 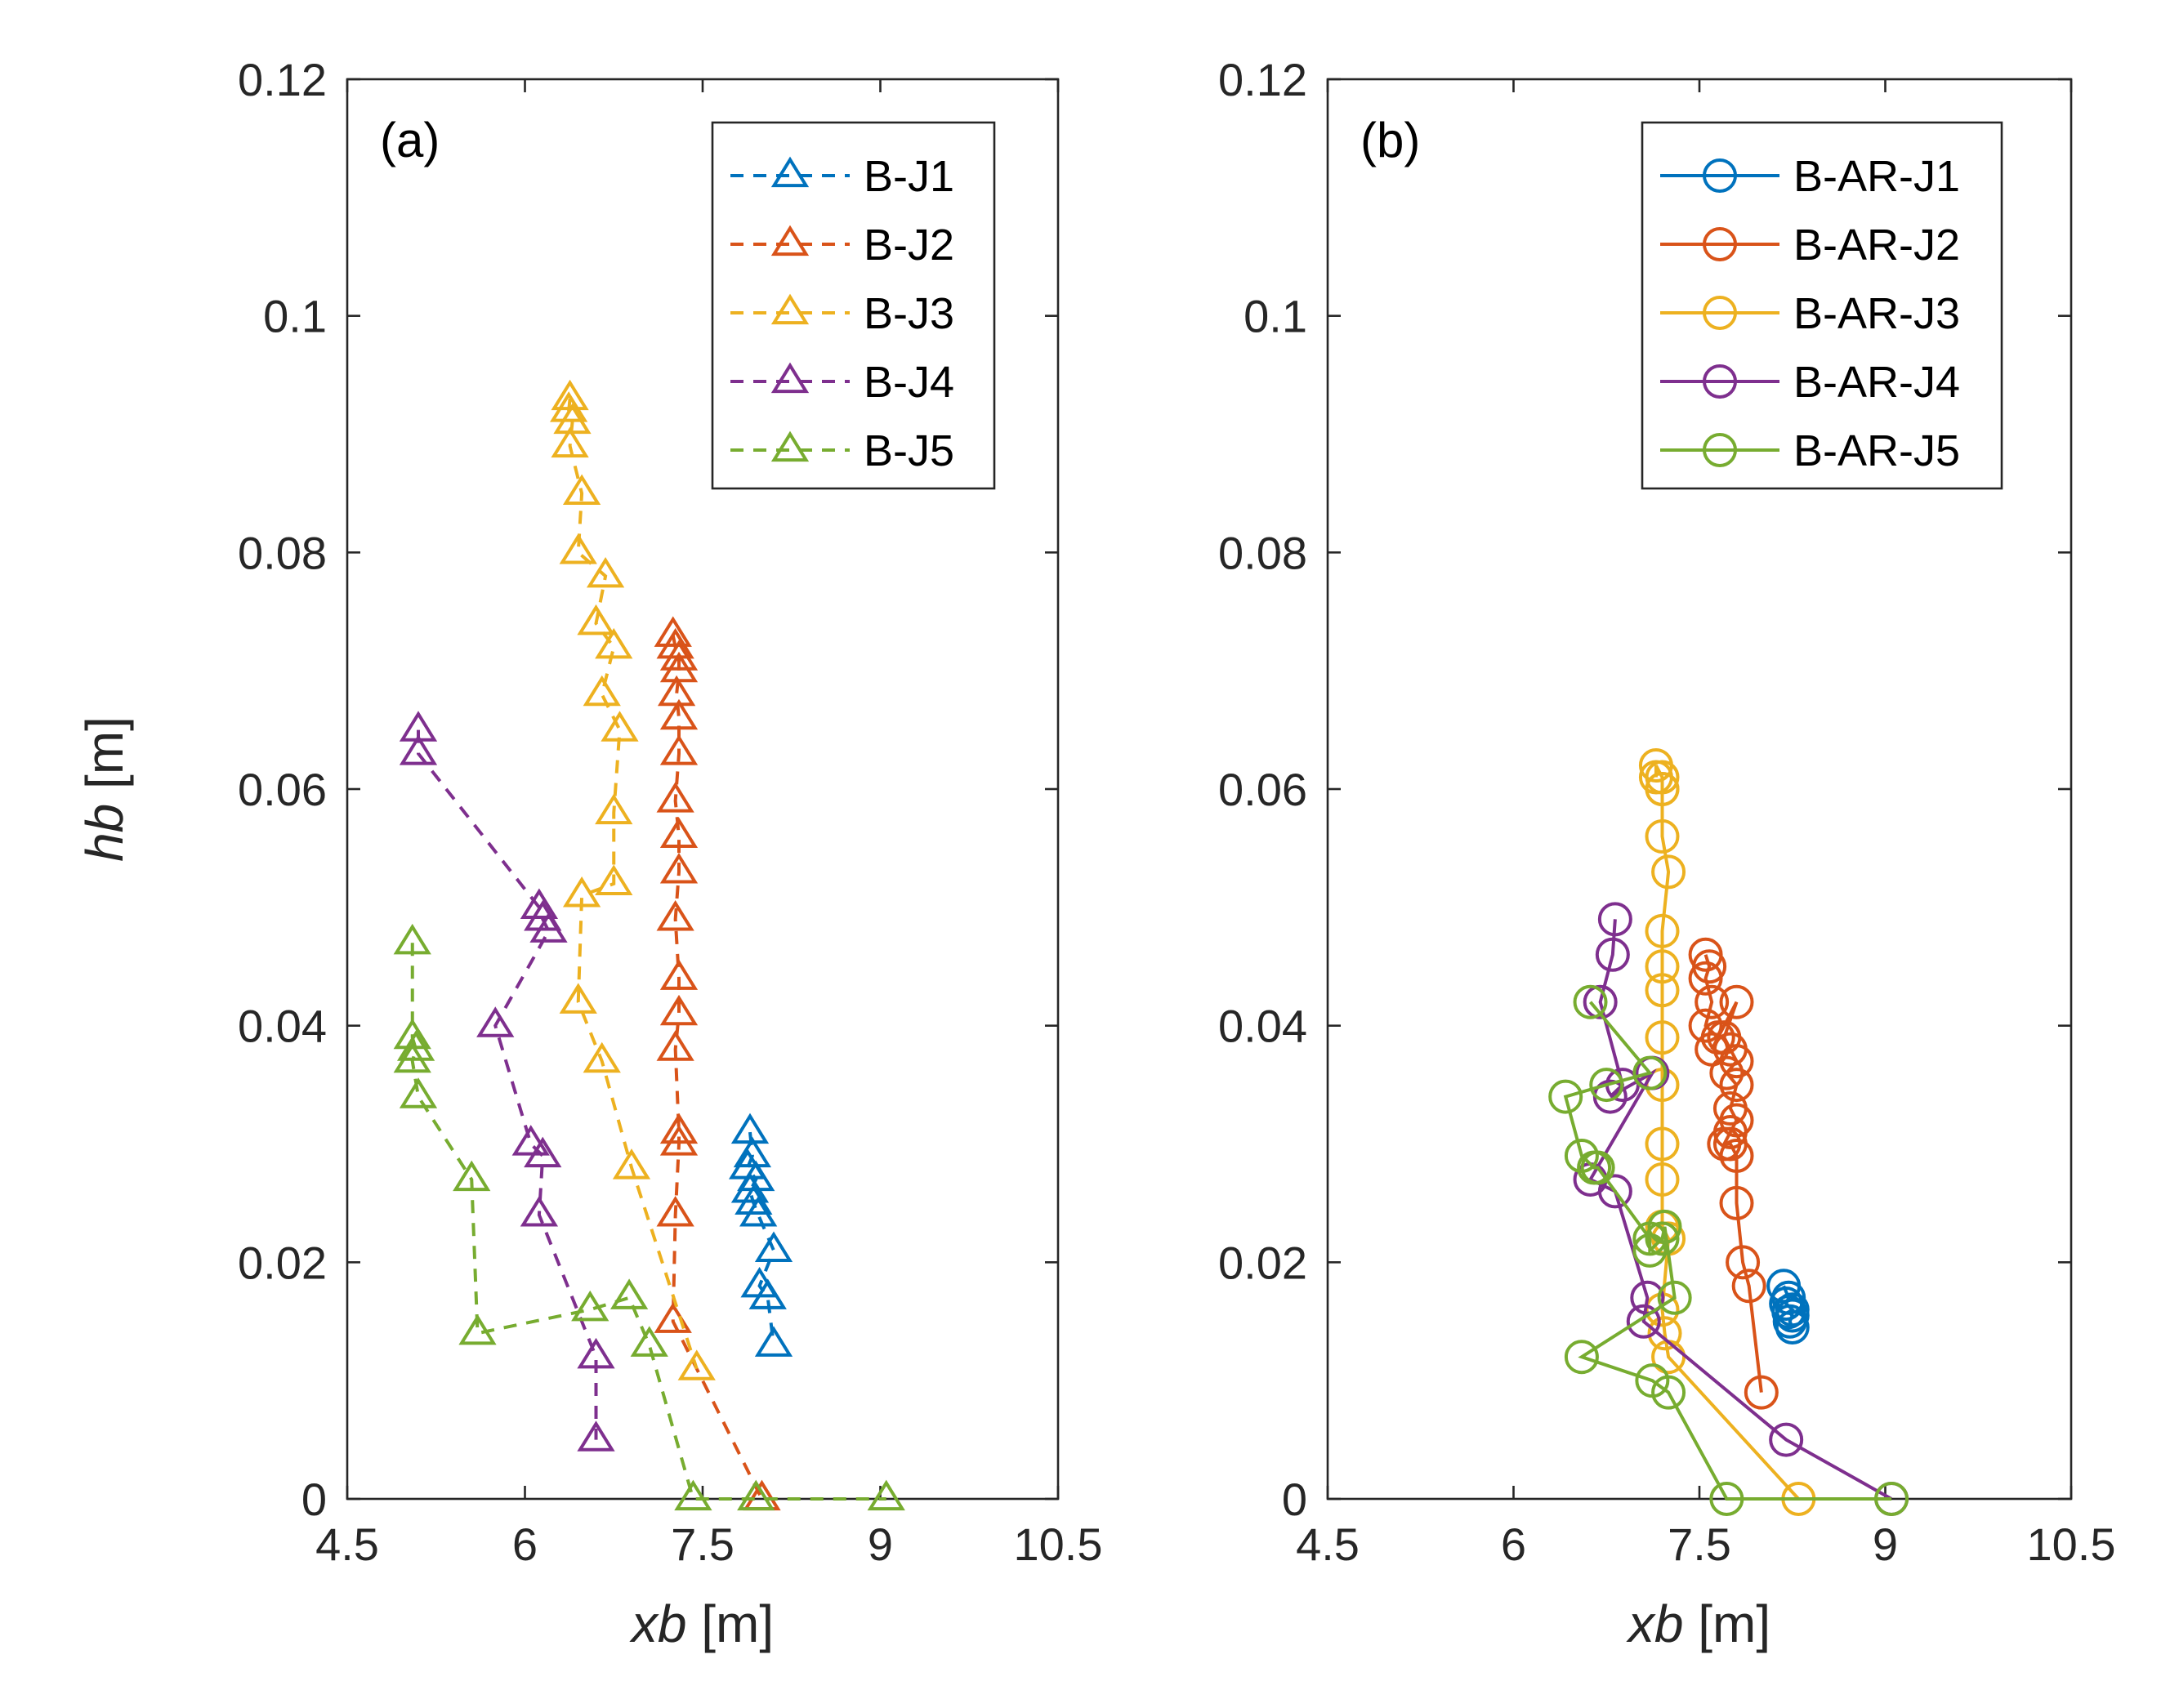 What do you see at coordinates (282, 1026) in the screenshot?
I see `y-tick-label: 0.04` at bounding box center [282, 1026].